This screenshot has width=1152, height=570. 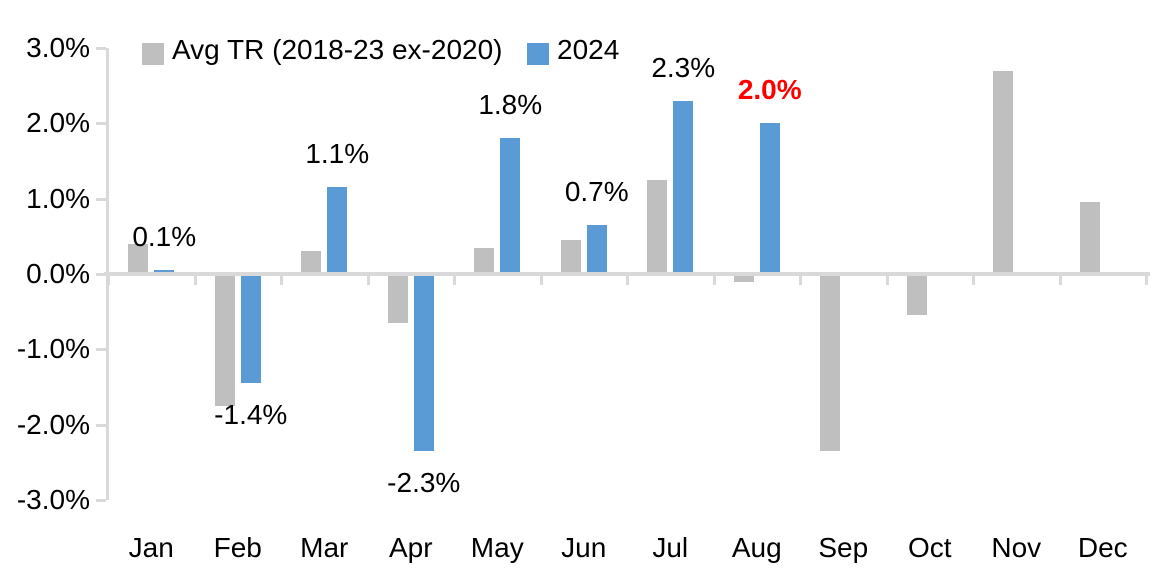 What do you see at coordinates (510, 206) in the screenshot?
I see `bar-2024-may` at bounding box center [510, 206].